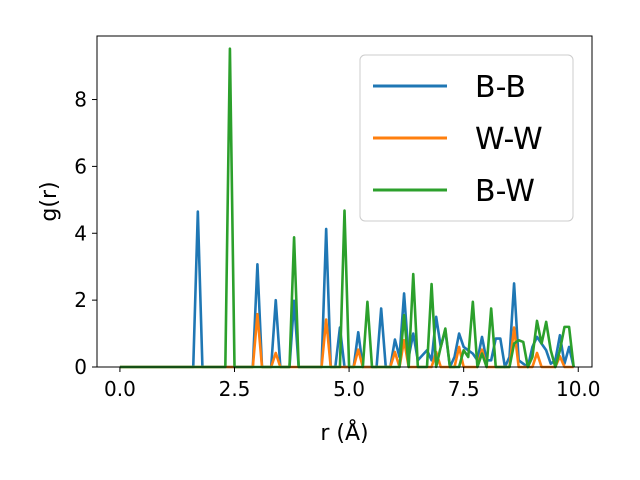 The height and width of the screenshot is (480, 640). I want to click on y-tick-label: 4, so click(80, 233).